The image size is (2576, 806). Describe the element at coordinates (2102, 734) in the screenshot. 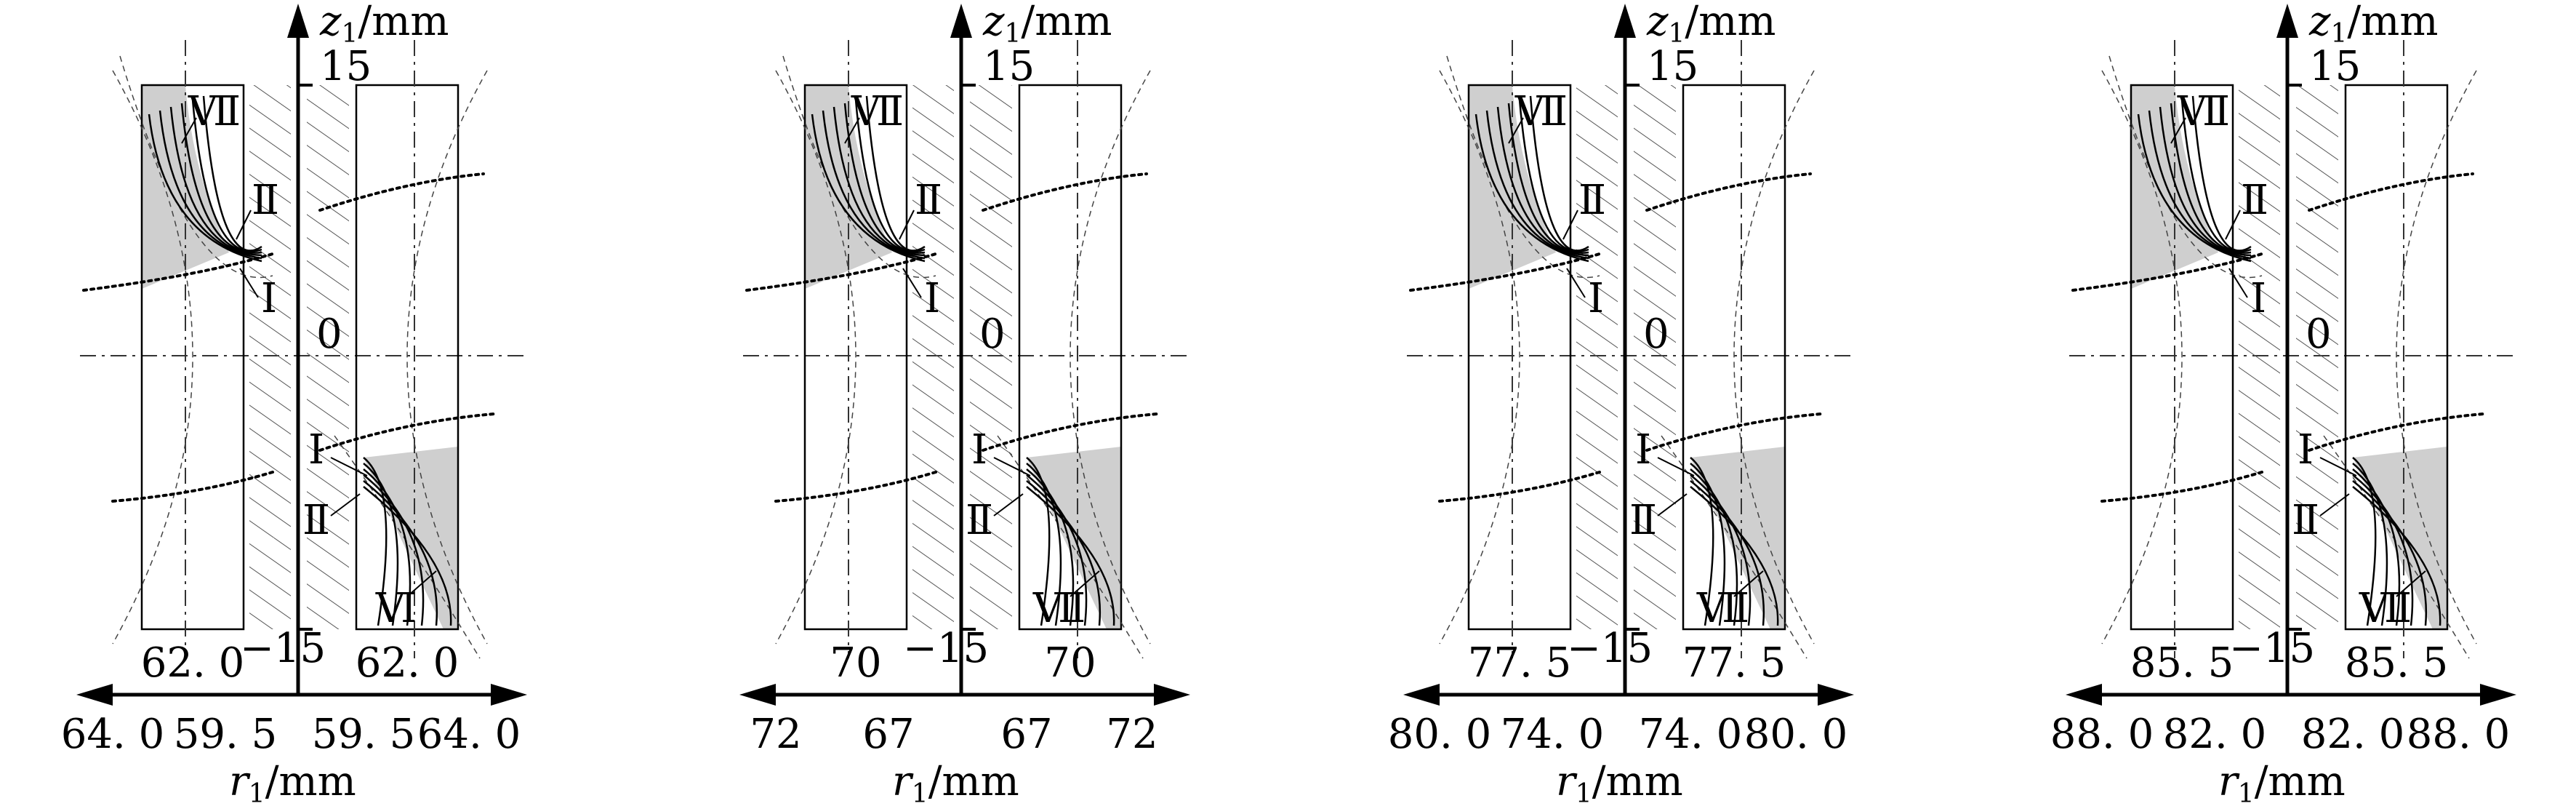

I see `r-tick-left-outer: 88. 0` at that location.